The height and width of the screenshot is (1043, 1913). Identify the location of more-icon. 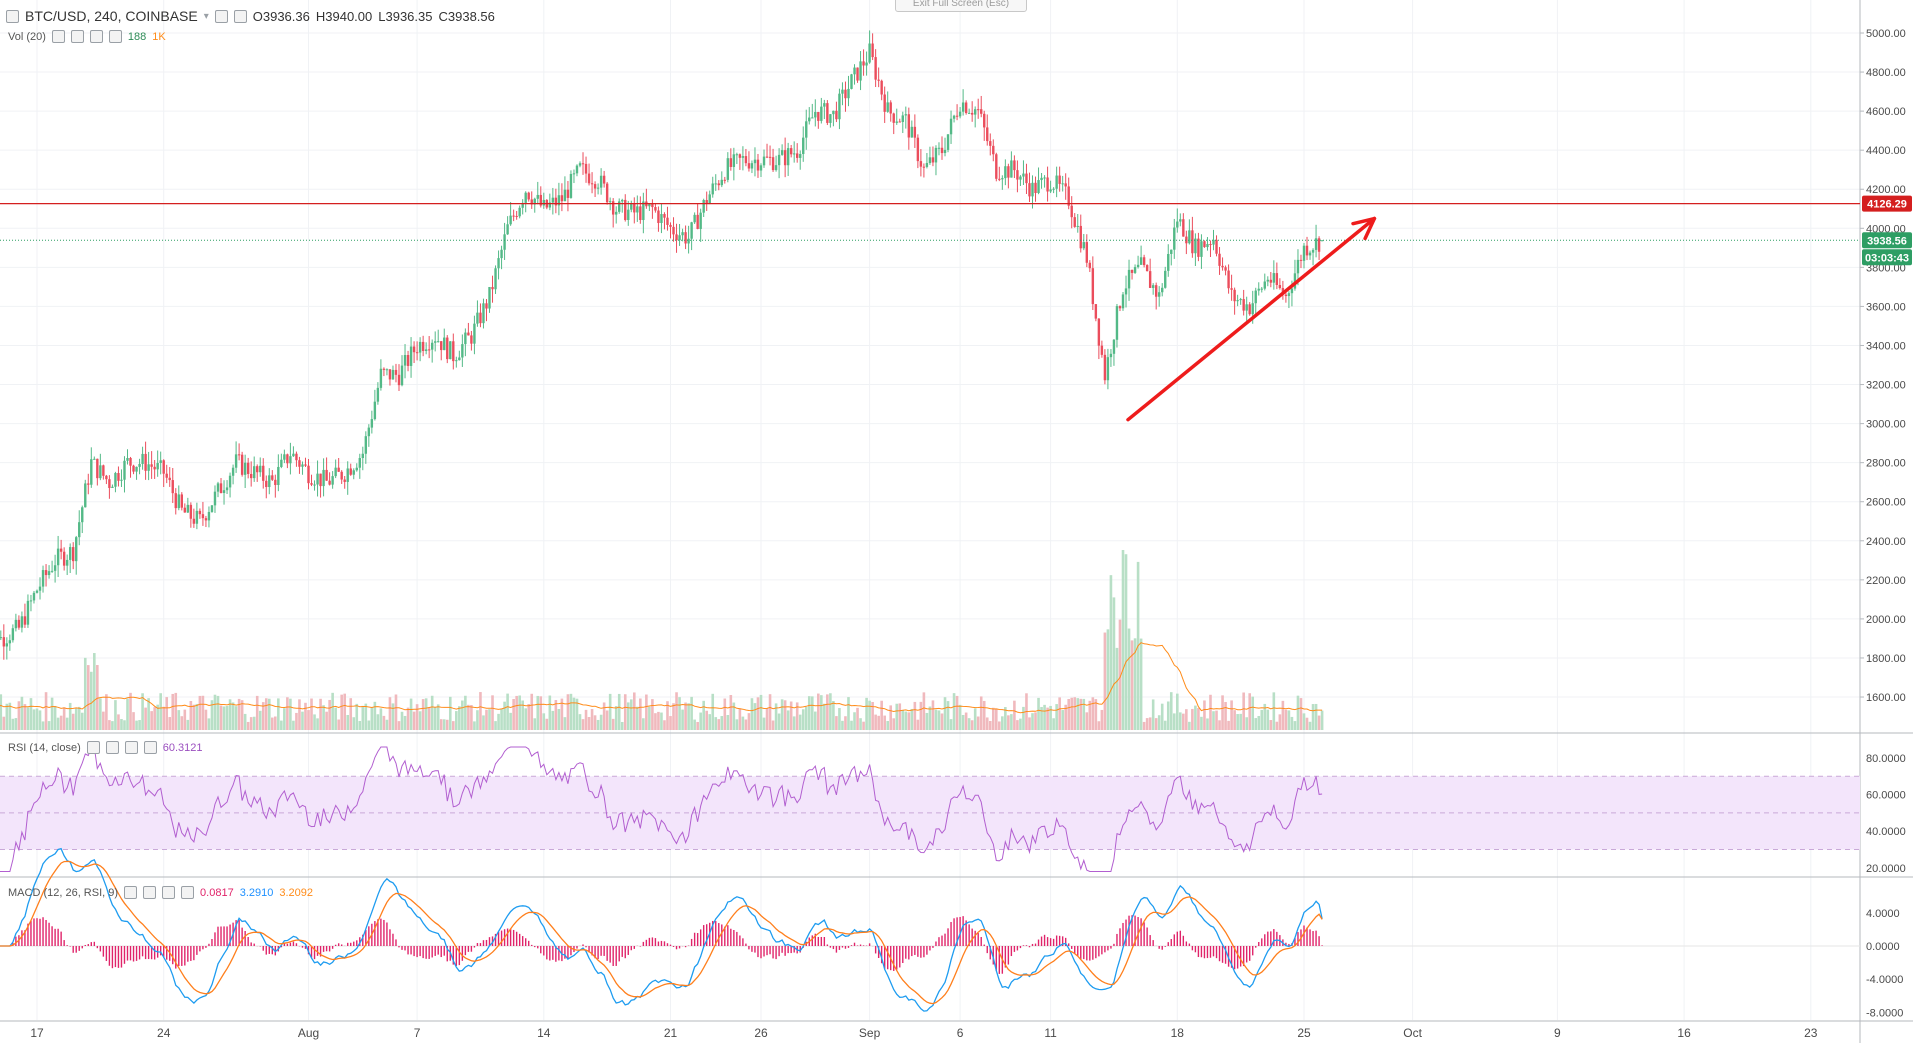
(115, 36).